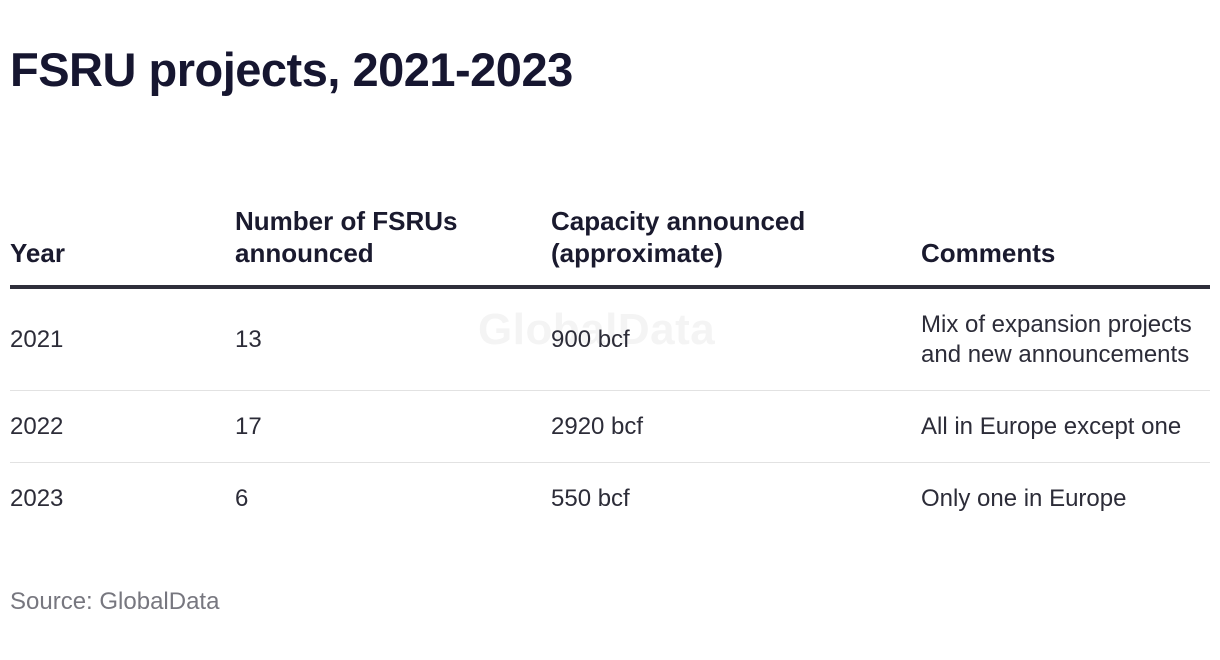 The height and width of the screenshot is (660, 1220). Describe the element at coordinates (122, 247) in the screenshot. I see `column-header-year: Year` at that location.